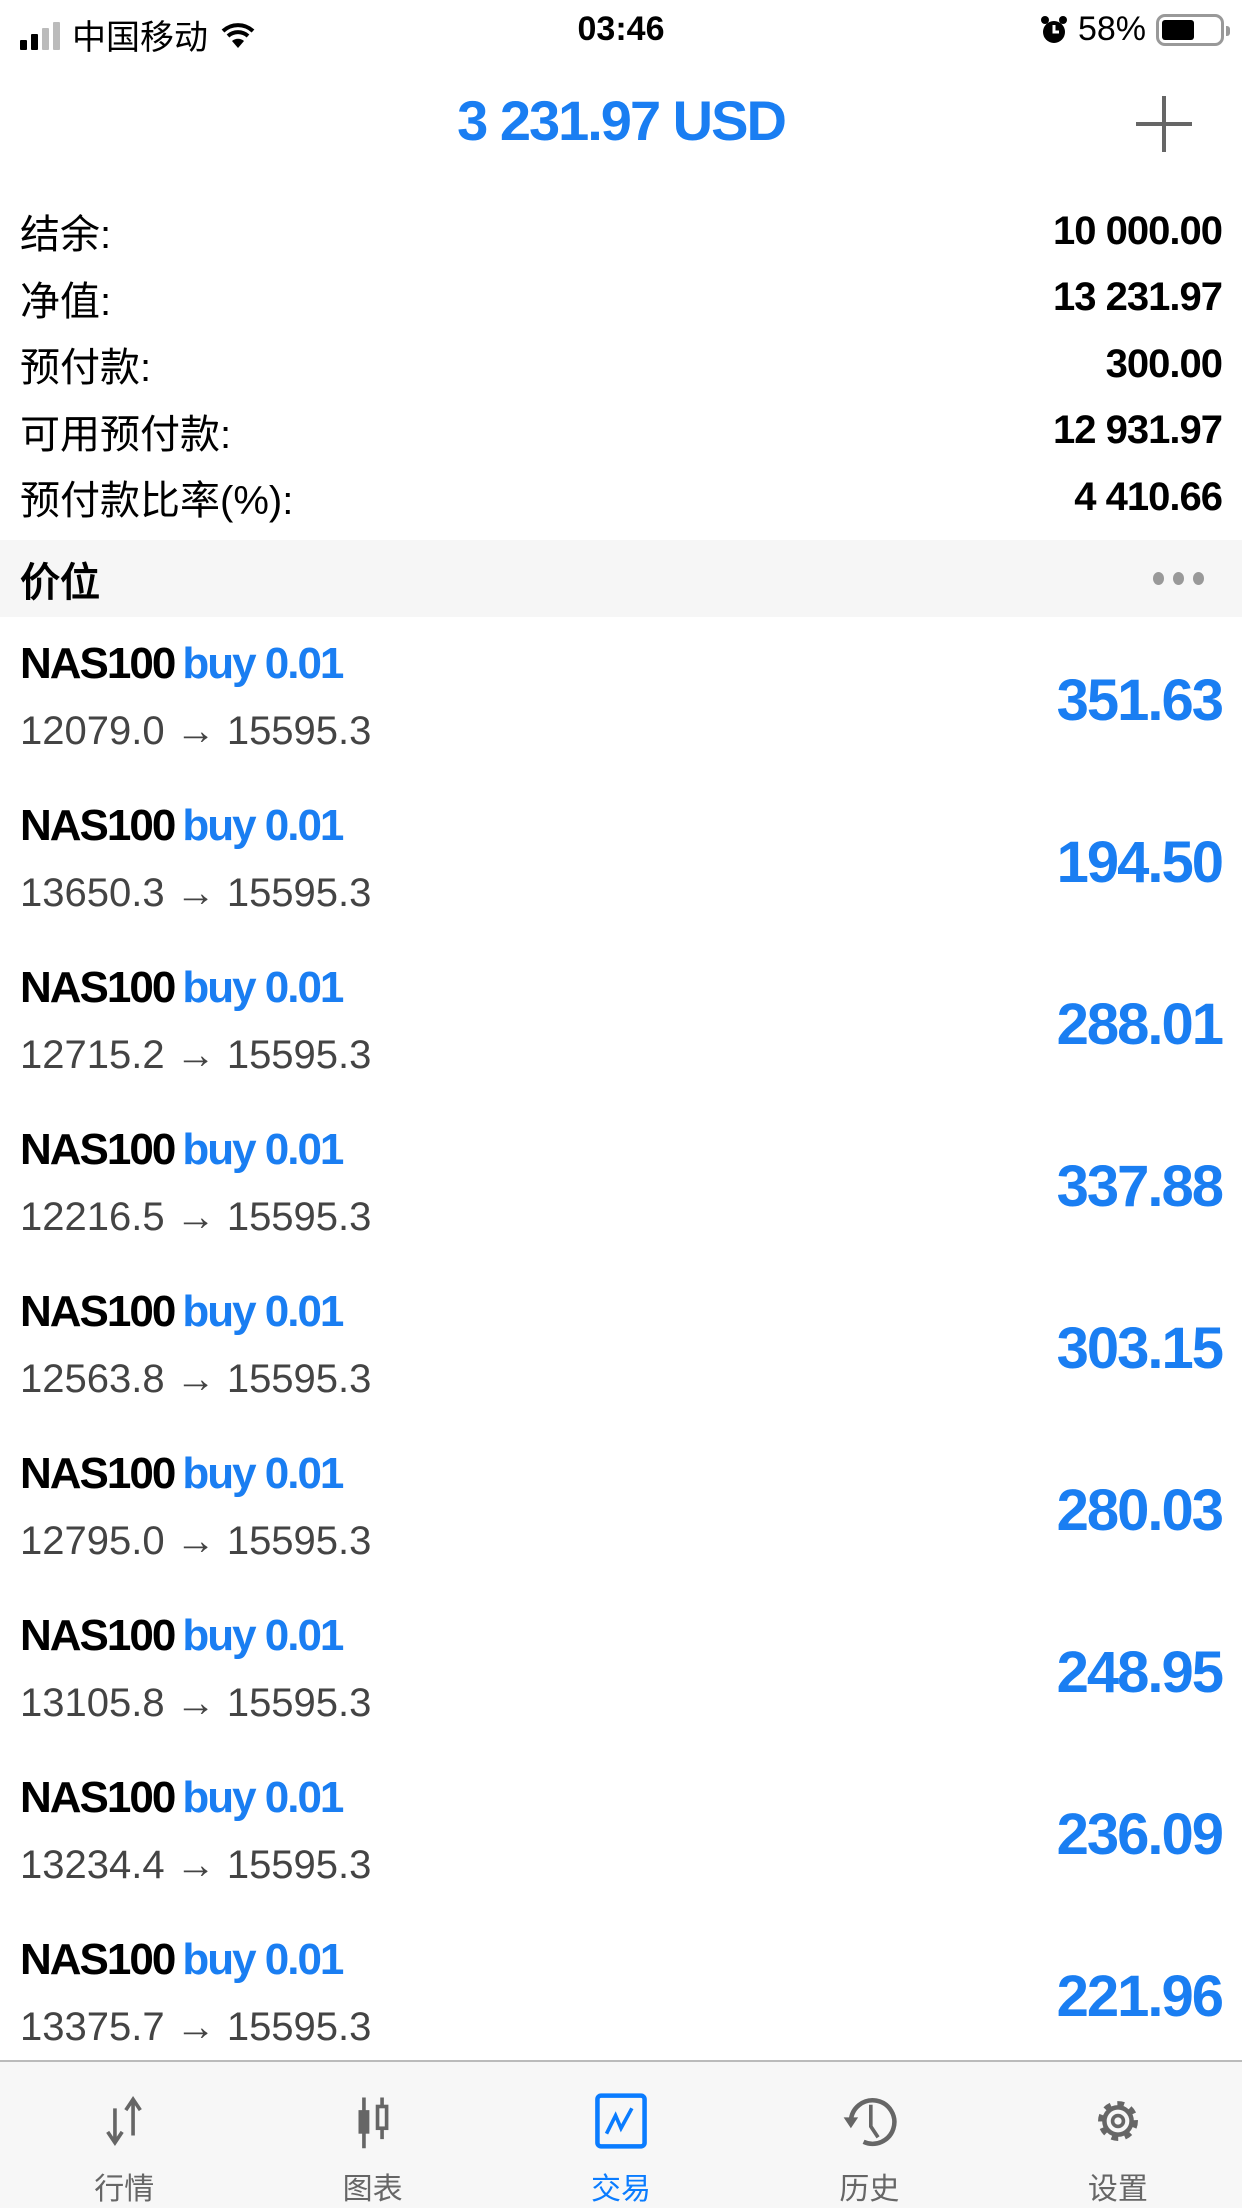 The image size is (1242, 2208). Describe the element at coordinates (196, 1703) in the screenshot. I see `position-prices: 13105.8 → 15595.3` at that location.